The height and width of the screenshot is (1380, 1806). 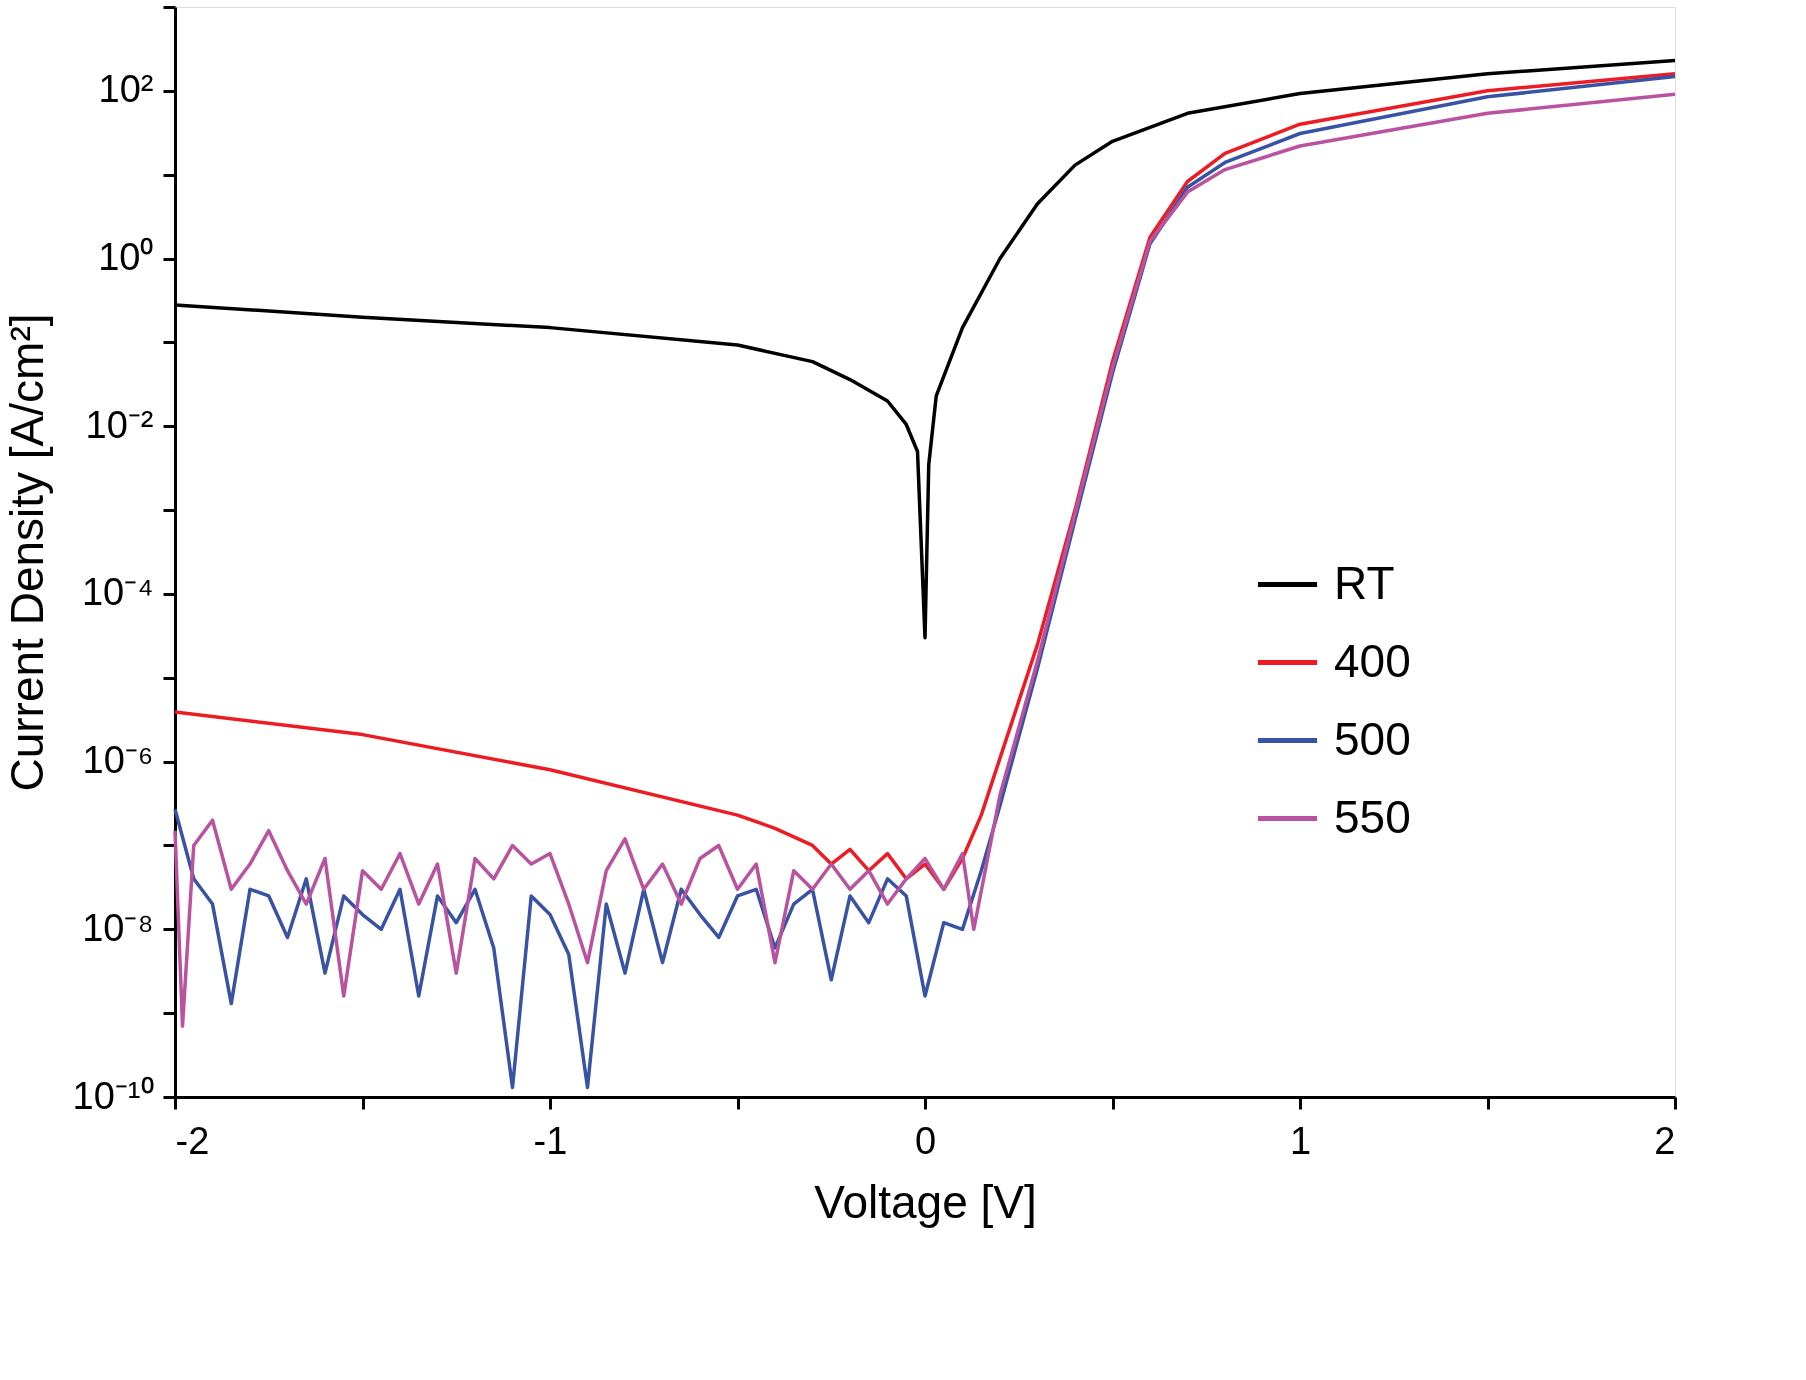 I want to click on x-tick-label: -2, so click(x=192, y=1140).